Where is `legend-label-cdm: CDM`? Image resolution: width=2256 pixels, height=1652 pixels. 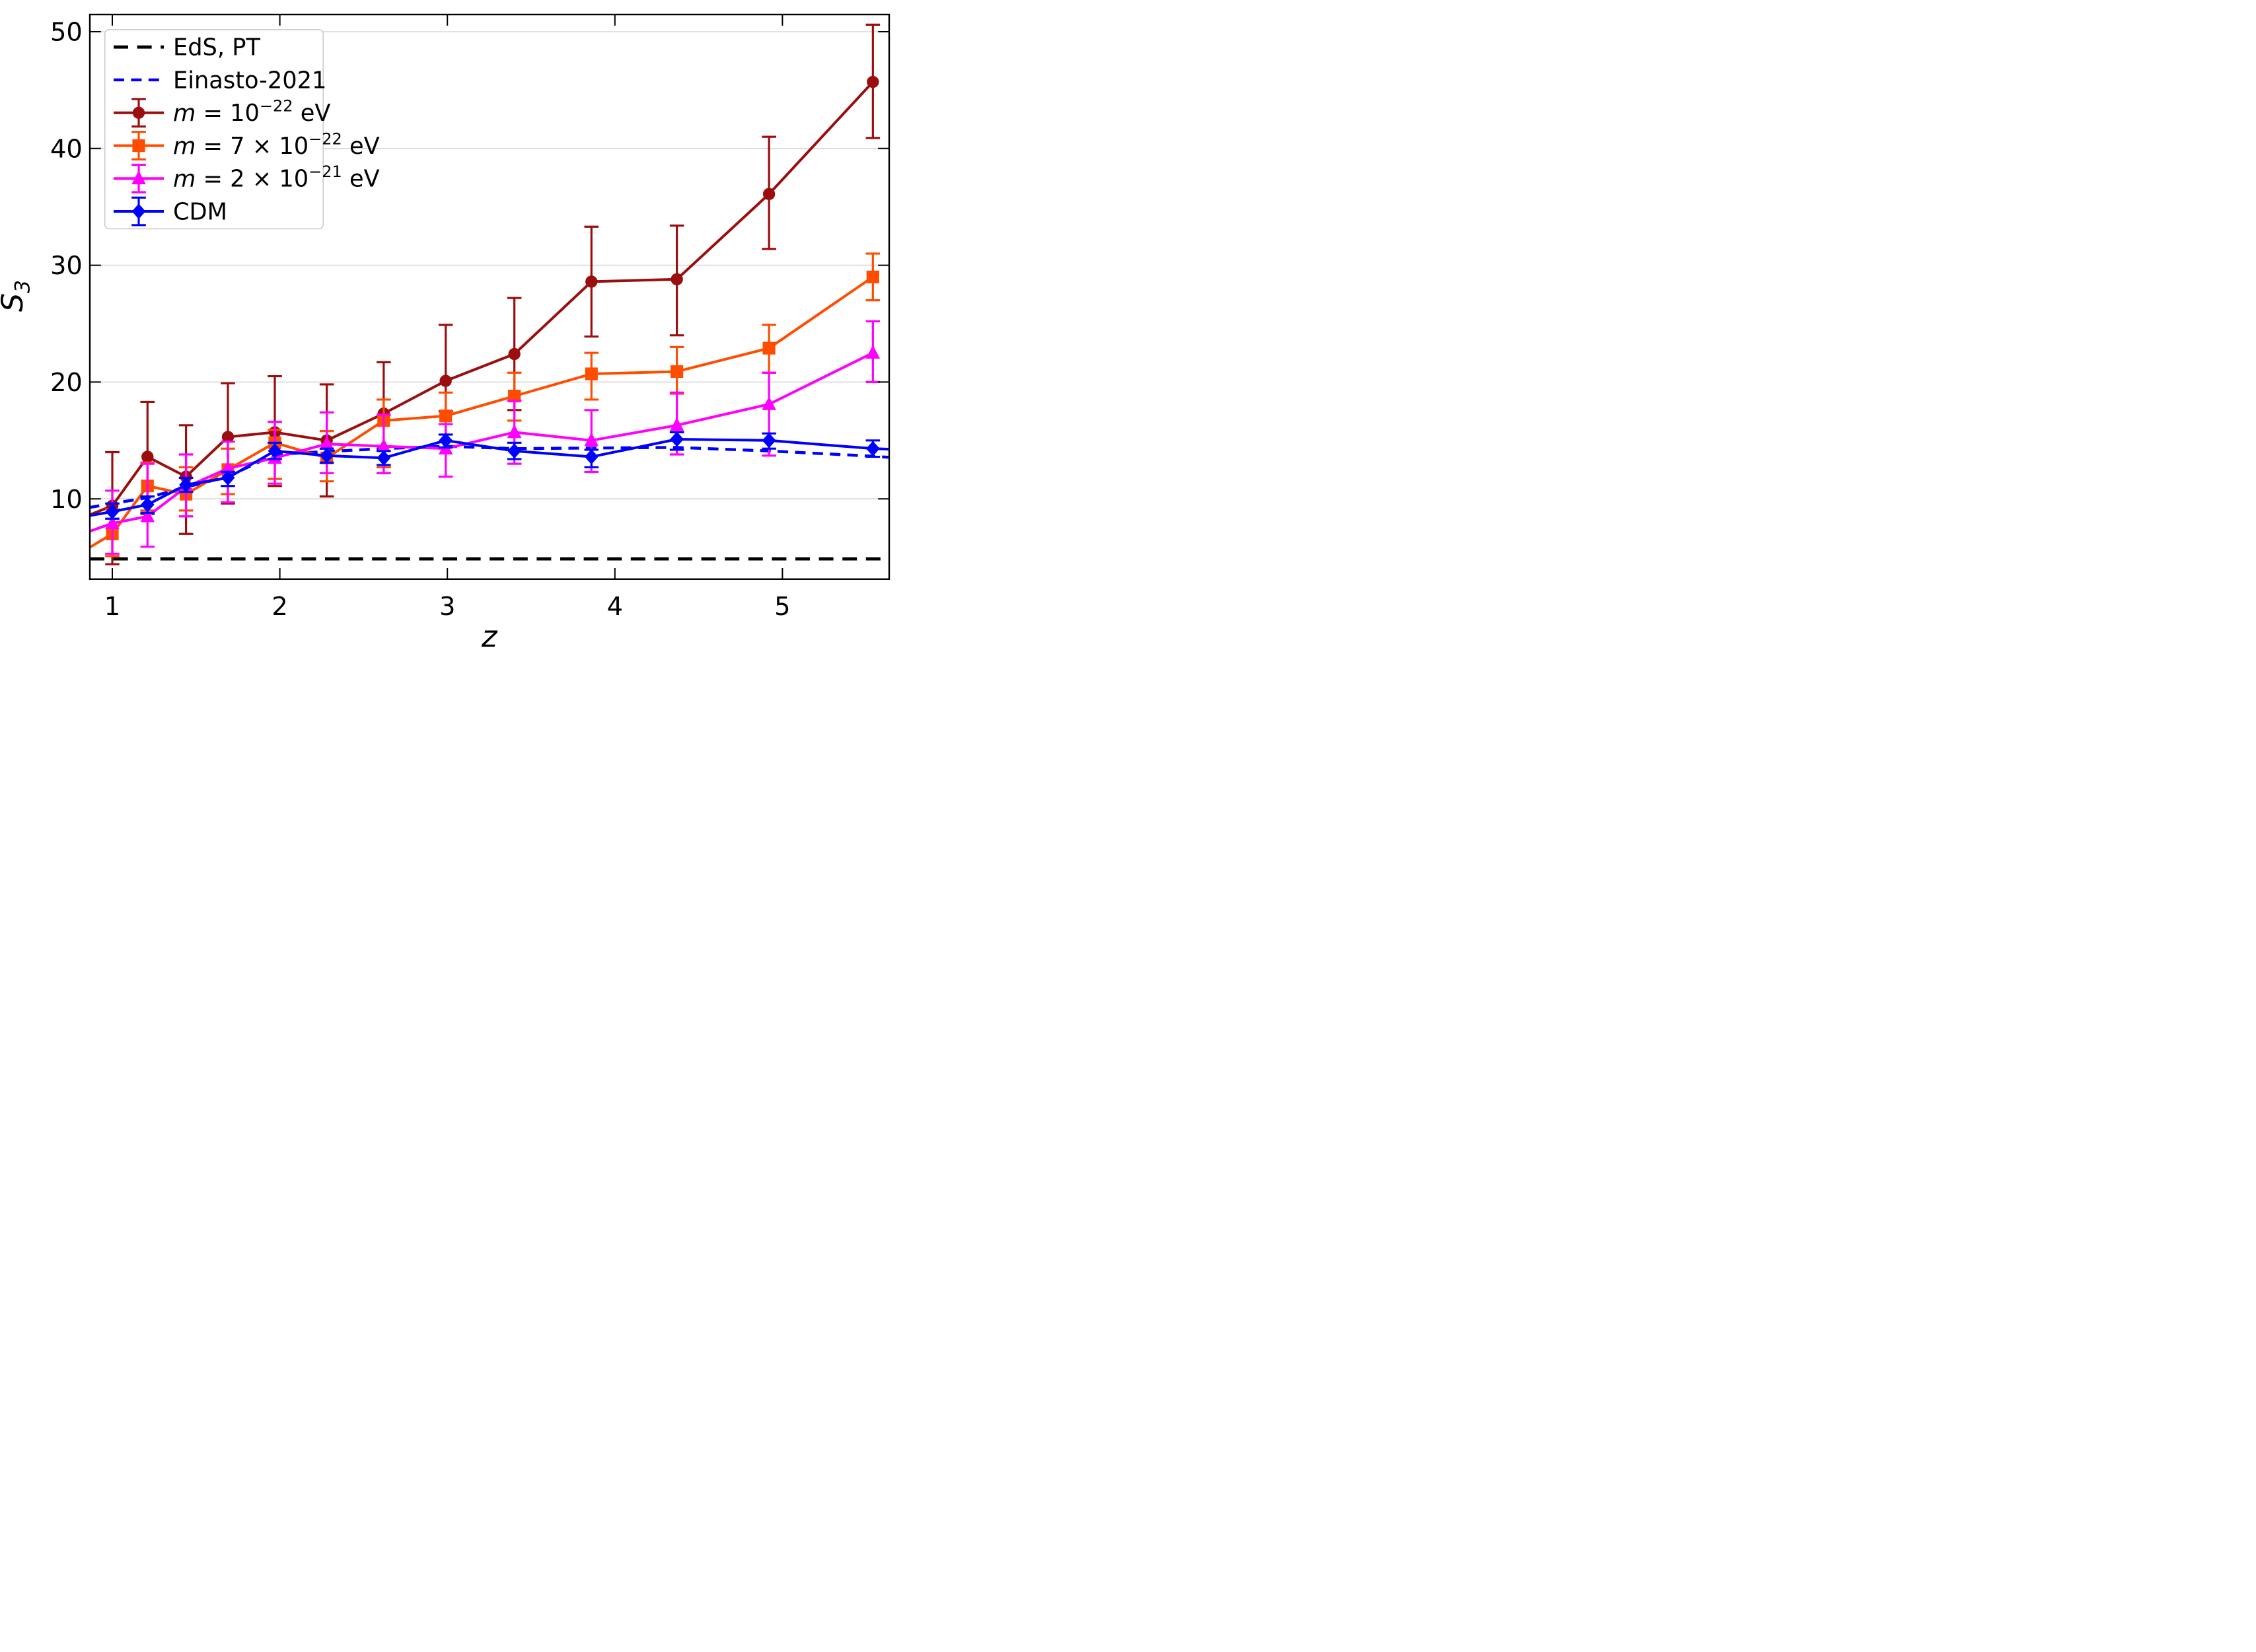
legend-label-cdm: CDM is located at coordinates (200, 212).